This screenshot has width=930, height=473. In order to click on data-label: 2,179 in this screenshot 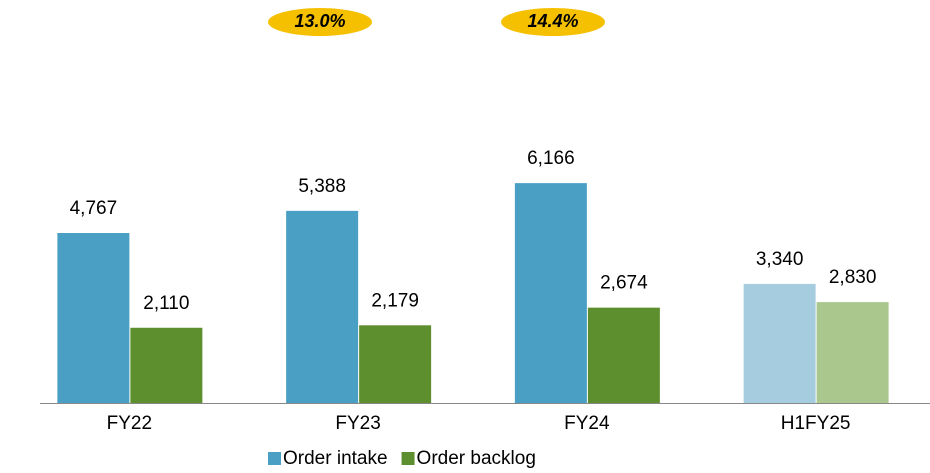, I will do `click(395, 300)`.